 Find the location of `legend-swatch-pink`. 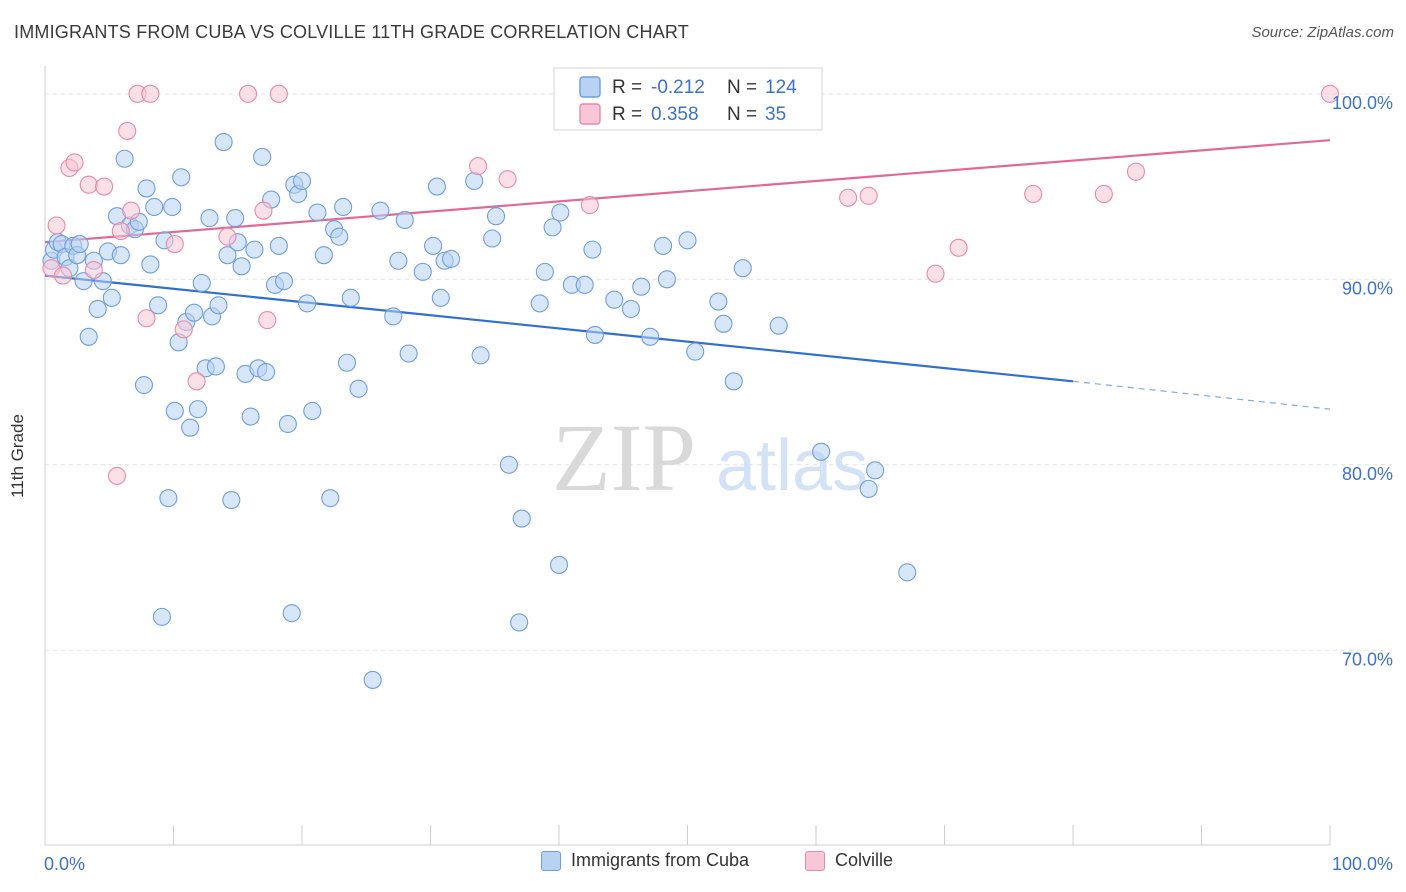

legend-swatch-pink is located at coordinates (815, 860).